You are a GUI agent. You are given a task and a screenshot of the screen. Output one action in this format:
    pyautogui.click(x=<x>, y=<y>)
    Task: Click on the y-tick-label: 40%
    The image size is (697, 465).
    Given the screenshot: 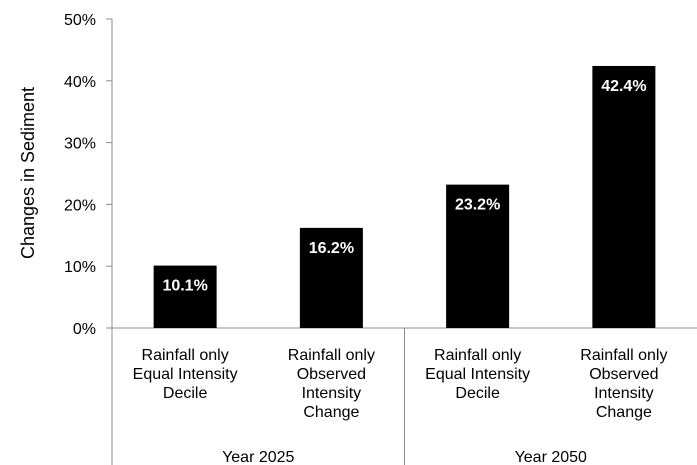 What is the action you would take?
    pyautogui.click(x=80, y=82)
    